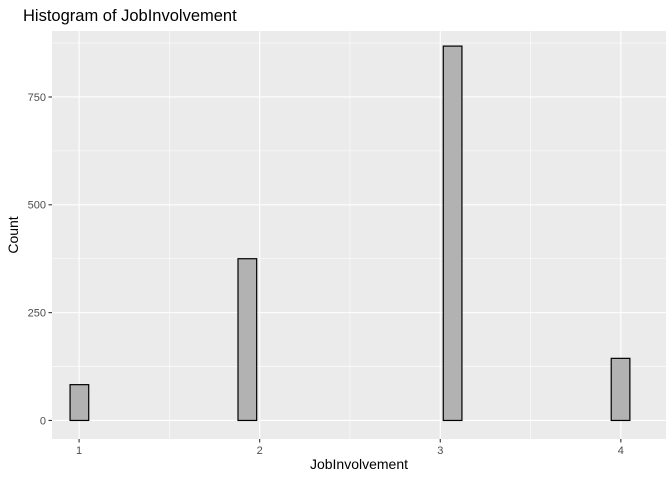  Describe the element at coordinates (130, 16) in the screenshot. I see `chart-title: Histogram of JobInvolvement` at that location.